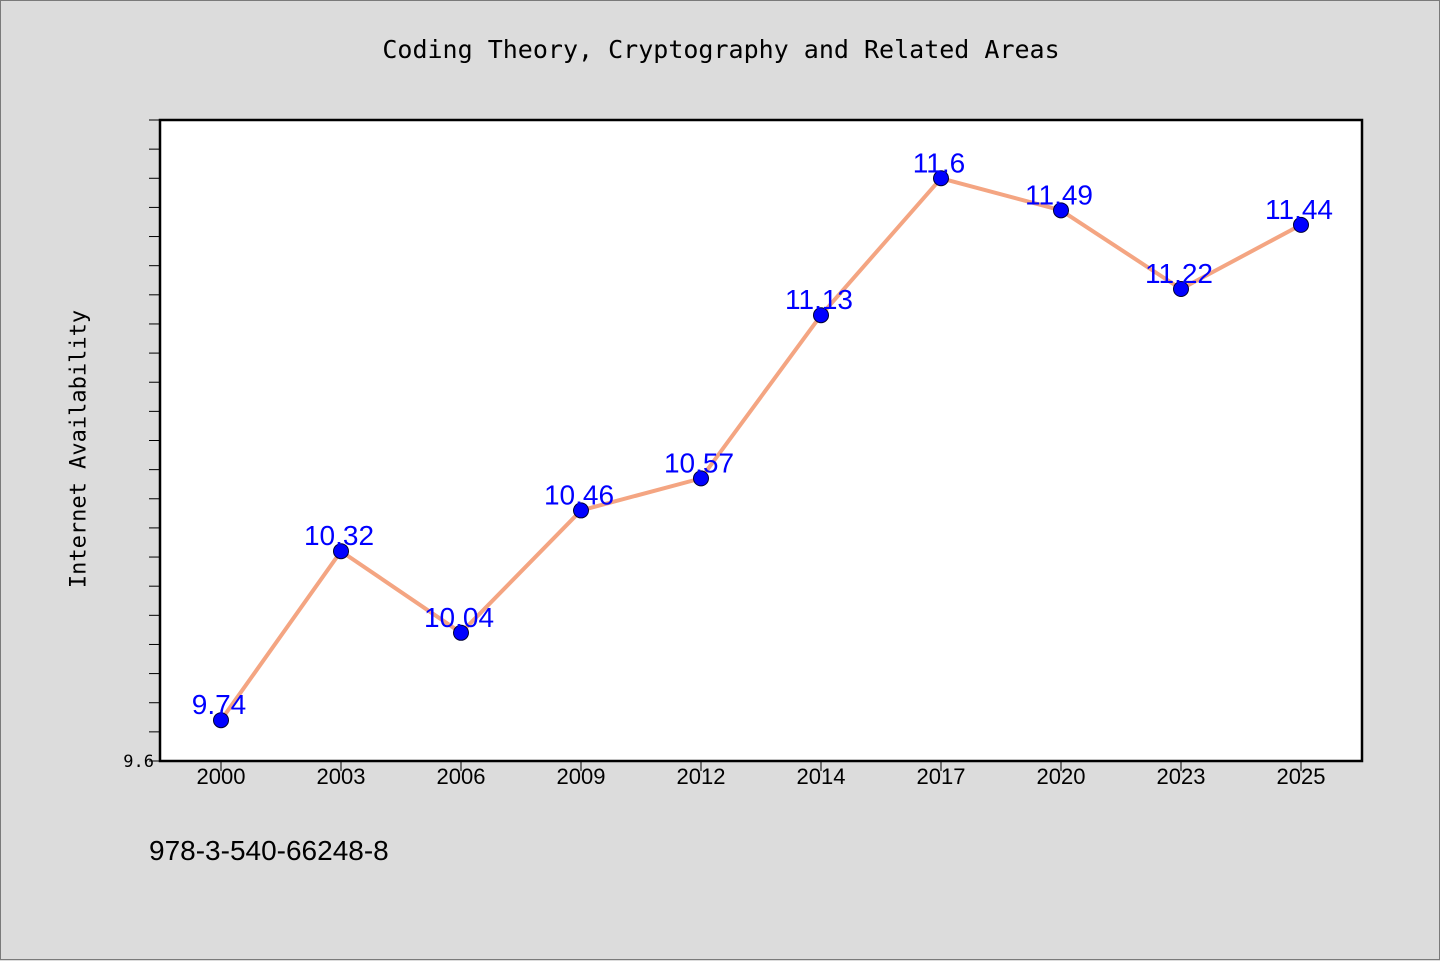 This screenshot has width=1440, height=961. I want to click on isbn-note: 978-3-540-66248-8, so click(269, 850).